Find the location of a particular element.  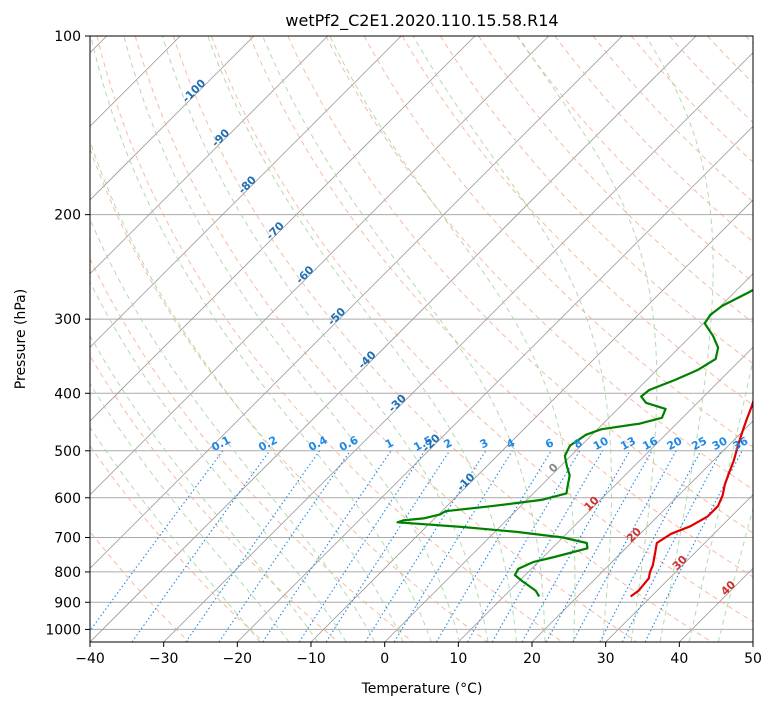

x-tick-label: 10 is located at coordinates (458, 659).